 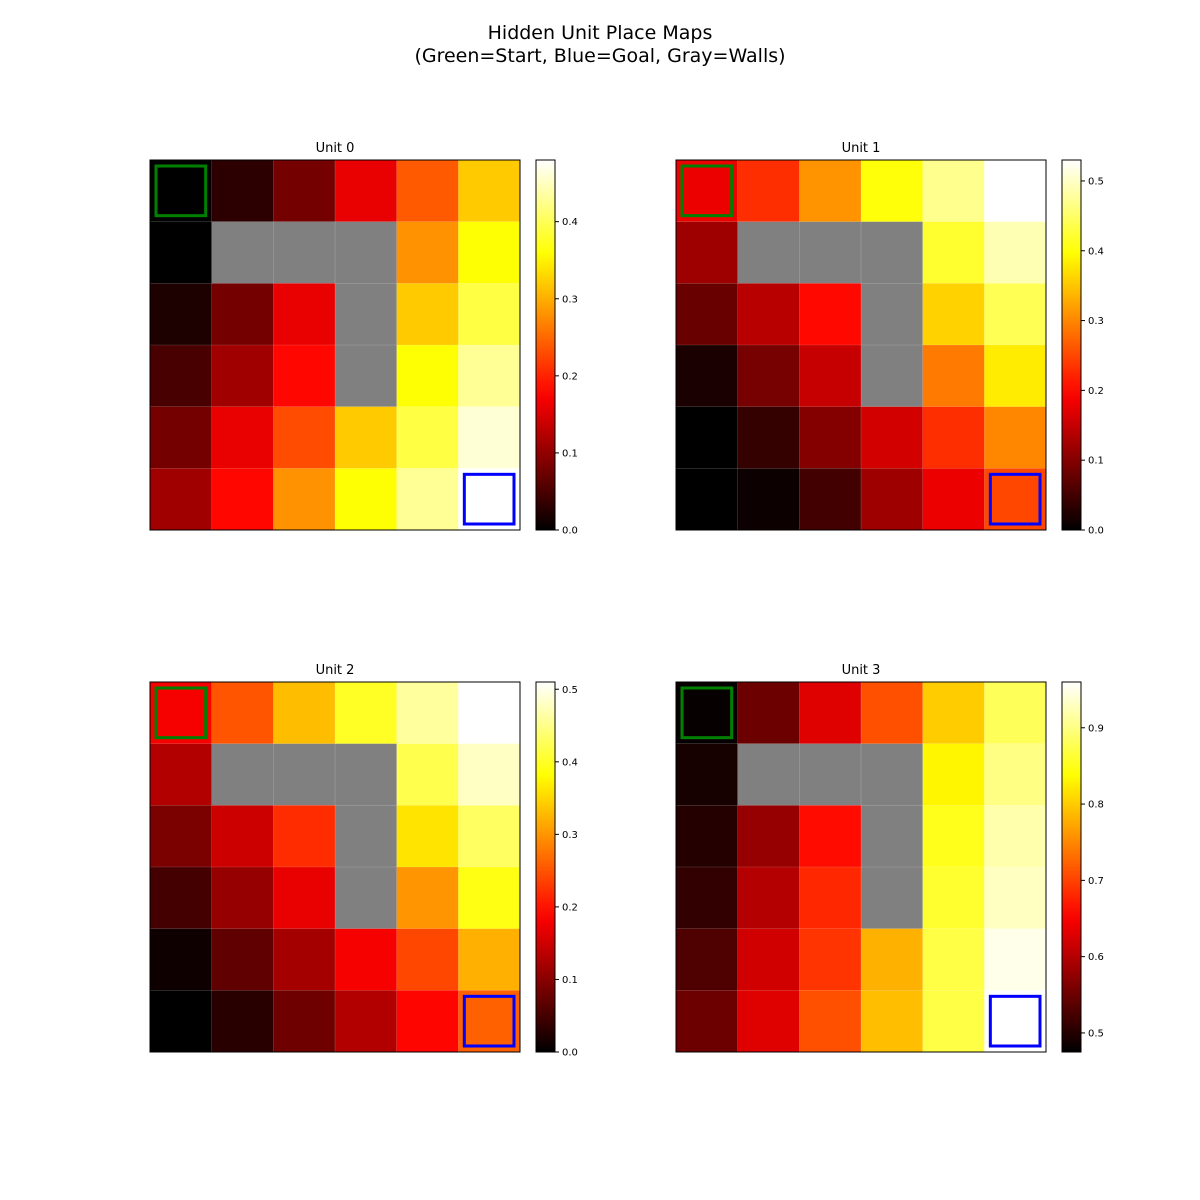 What do you see at coordinates (861, 670) in the screenshot?
I see `subplot-title: Unit 3` at bounding box center [861, 670].